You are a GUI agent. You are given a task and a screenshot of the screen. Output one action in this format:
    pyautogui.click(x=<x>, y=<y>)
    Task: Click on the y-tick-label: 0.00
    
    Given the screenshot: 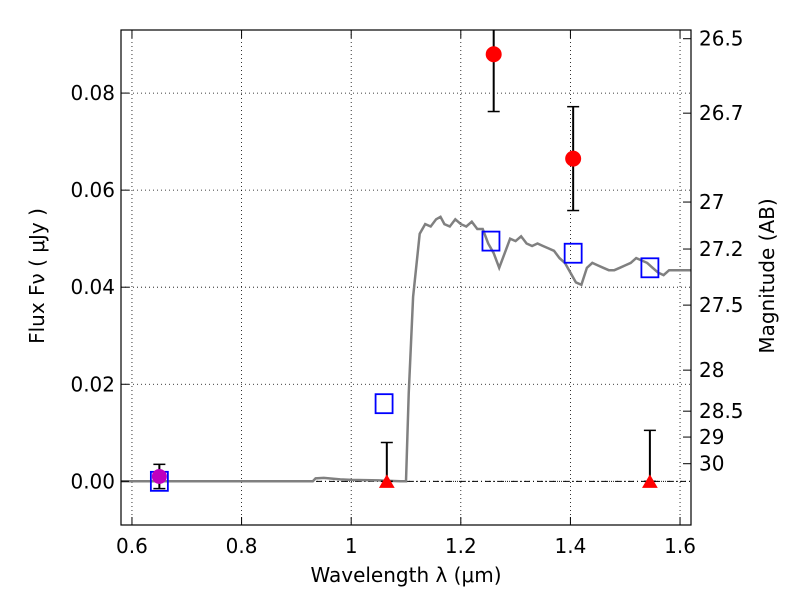 What is the action you would take?
    pyautogui.click(x=92, y=481)
    